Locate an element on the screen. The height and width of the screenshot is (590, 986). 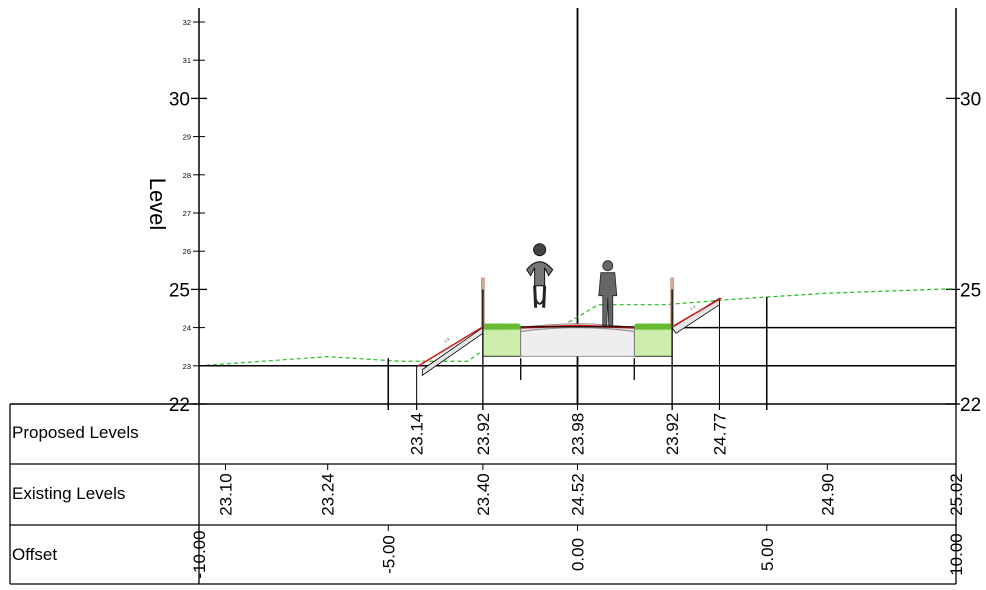
right-tick-label: 22 is located at coordinates (970, 405).